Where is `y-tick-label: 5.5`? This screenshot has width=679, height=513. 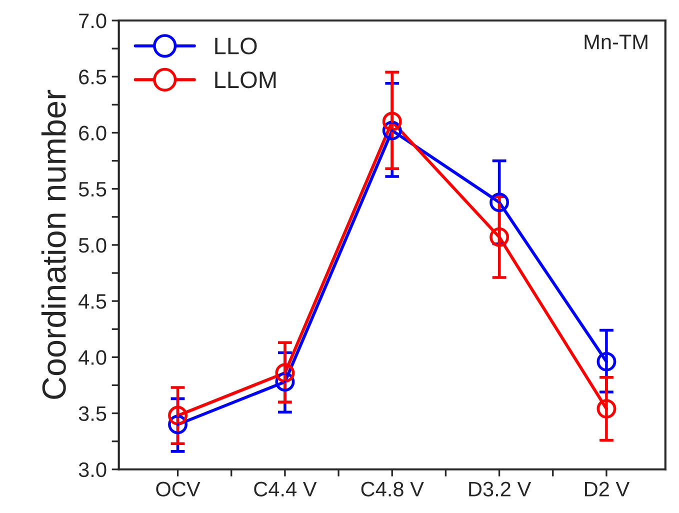
y-tick-label: 5.5 is located at coordinates (92, 189).